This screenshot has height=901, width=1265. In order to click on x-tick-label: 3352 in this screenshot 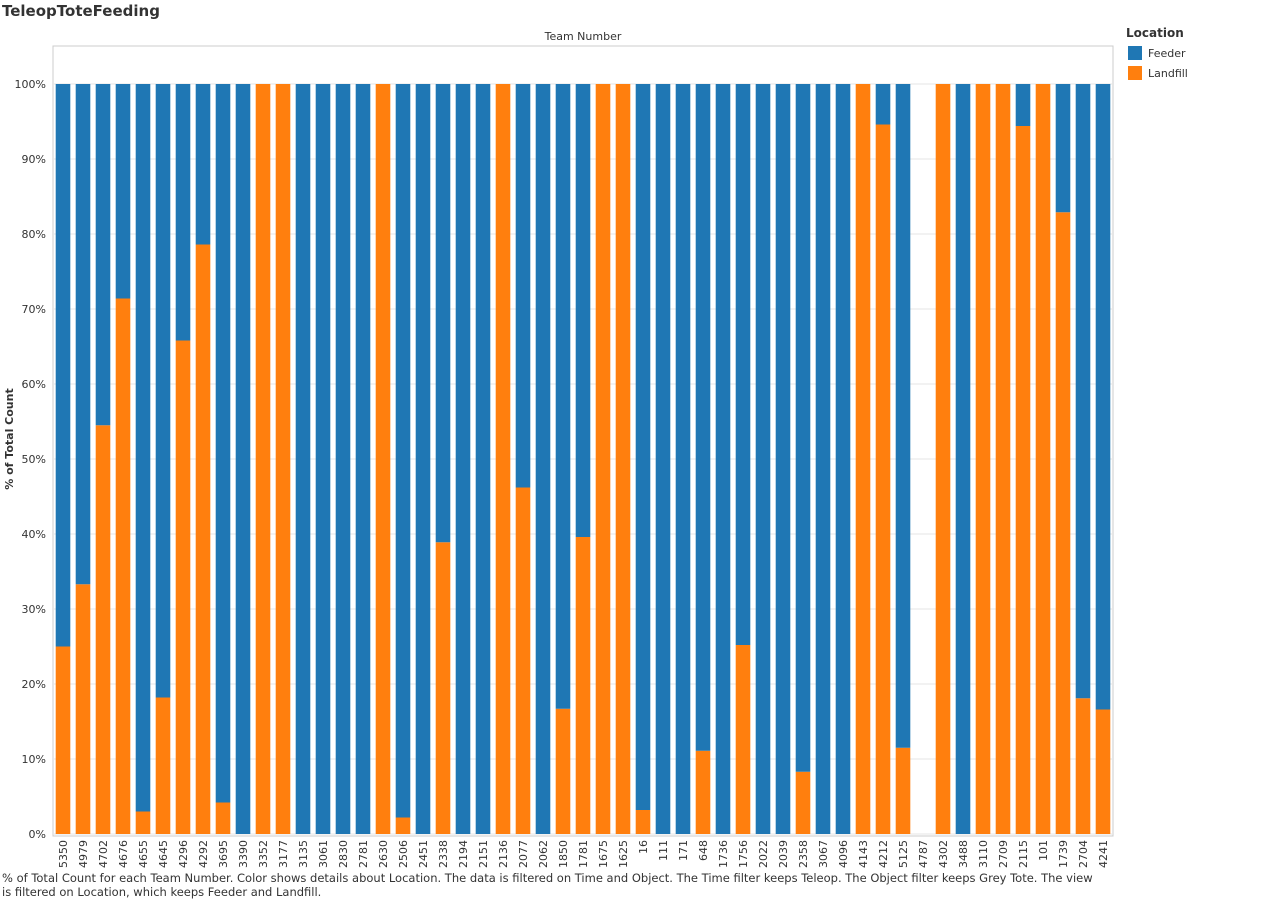, I will do `click(263, 854)`.